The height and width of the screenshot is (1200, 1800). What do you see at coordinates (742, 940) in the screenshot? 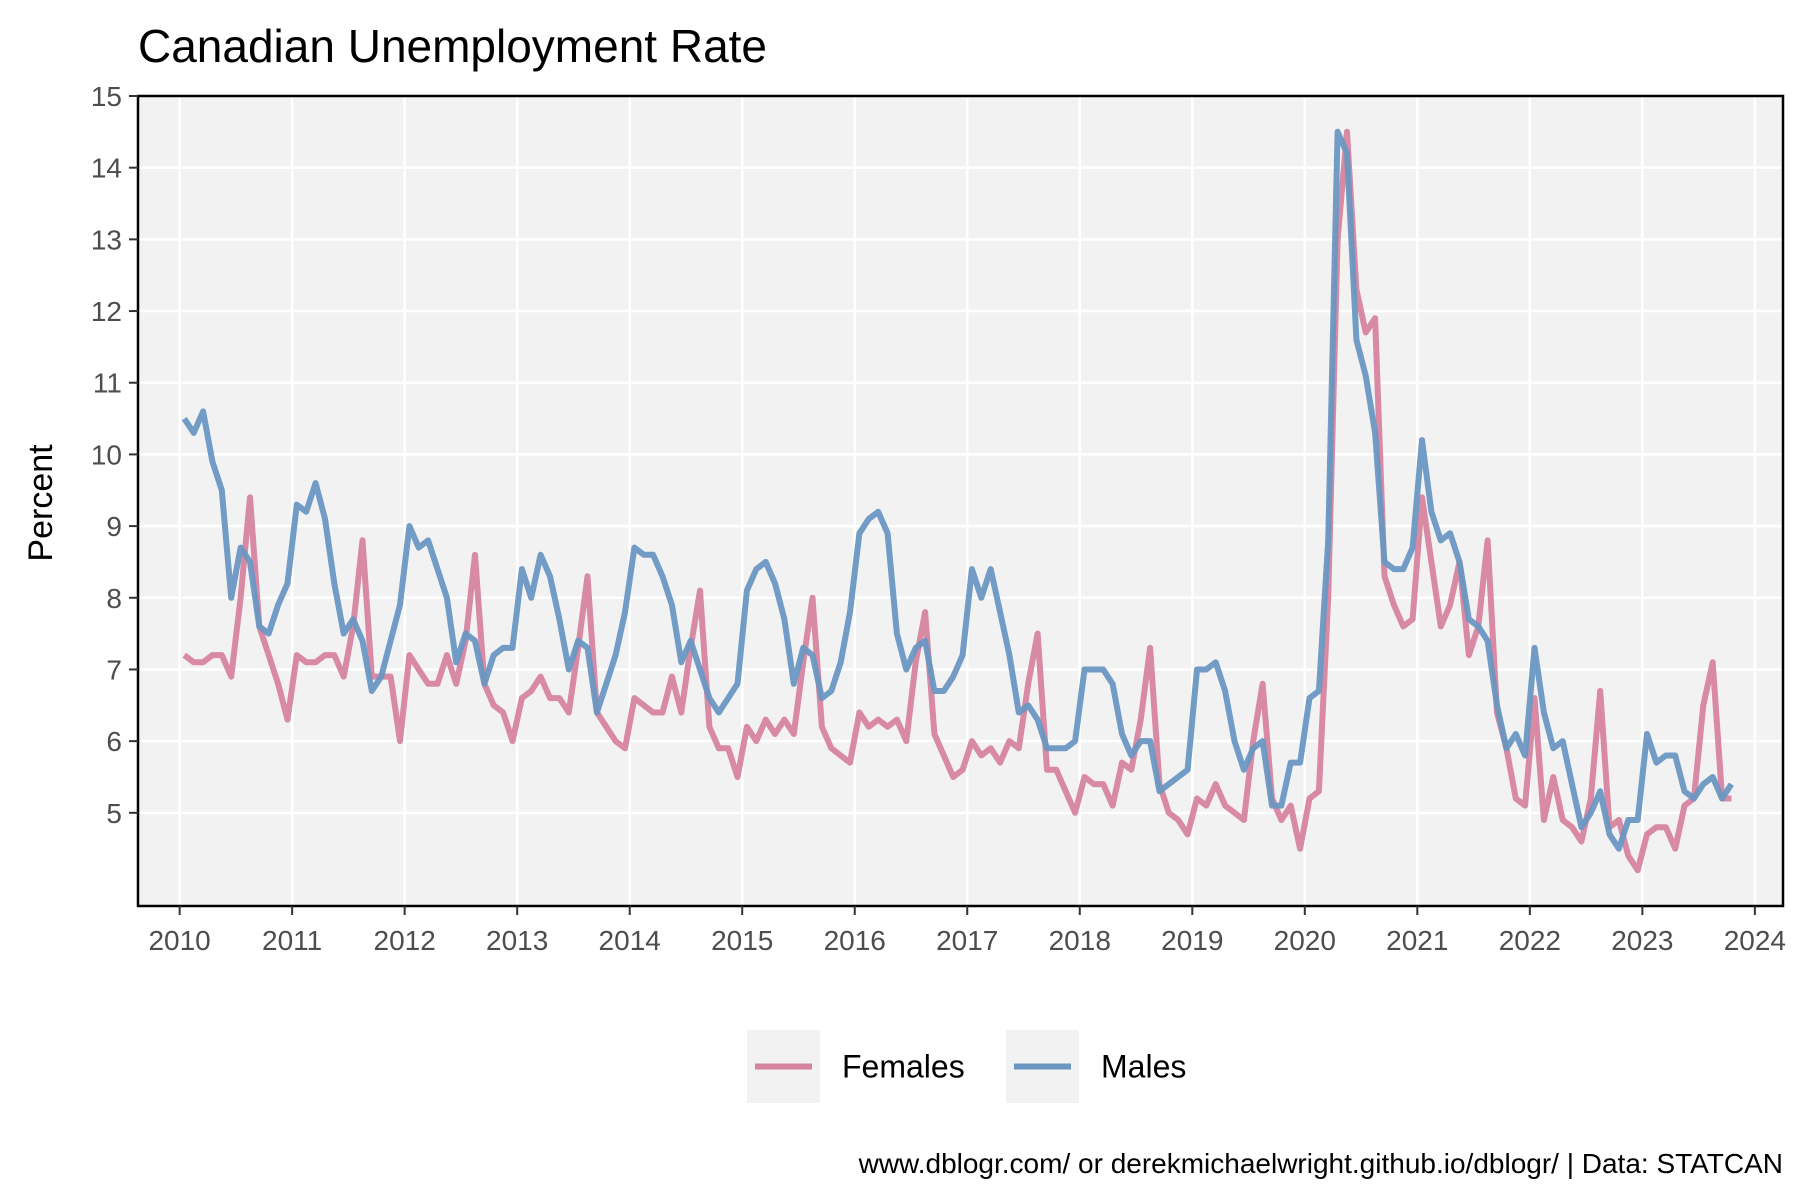
I see `x-tick-label: 2015` at bounding box center [742, 940].